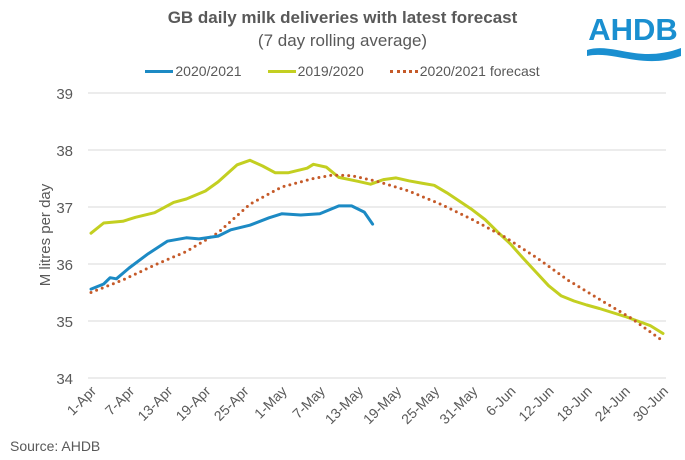  Describe the element at coordinates (232, 247) in the screenshot. I see `series-line-2020-2021` at that location.